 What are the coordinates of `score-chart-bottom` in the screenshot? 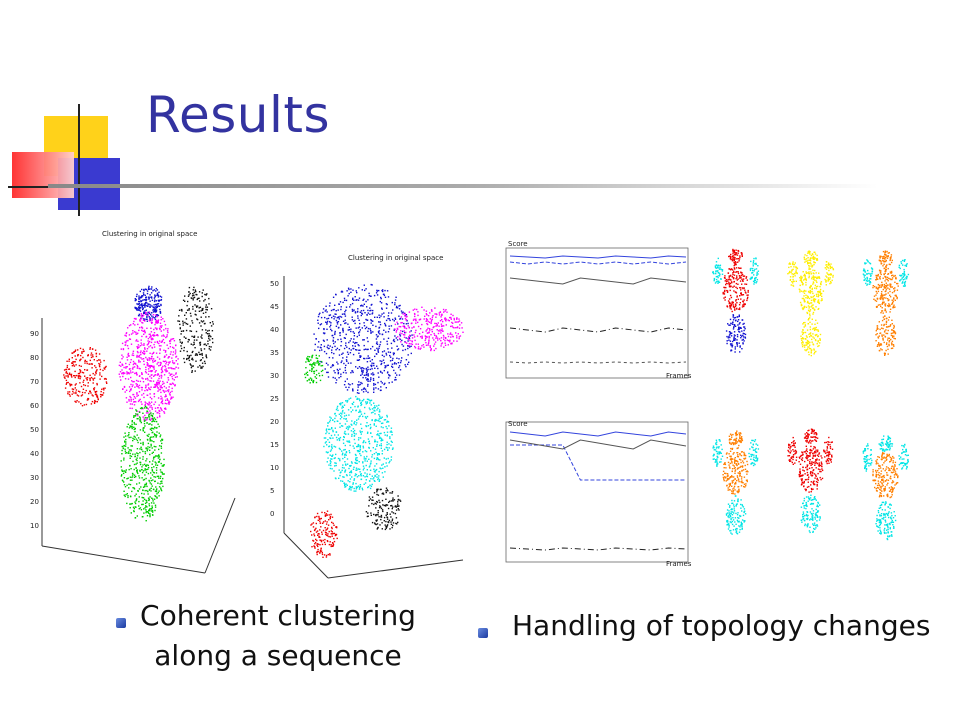 It's located at (597, 492).